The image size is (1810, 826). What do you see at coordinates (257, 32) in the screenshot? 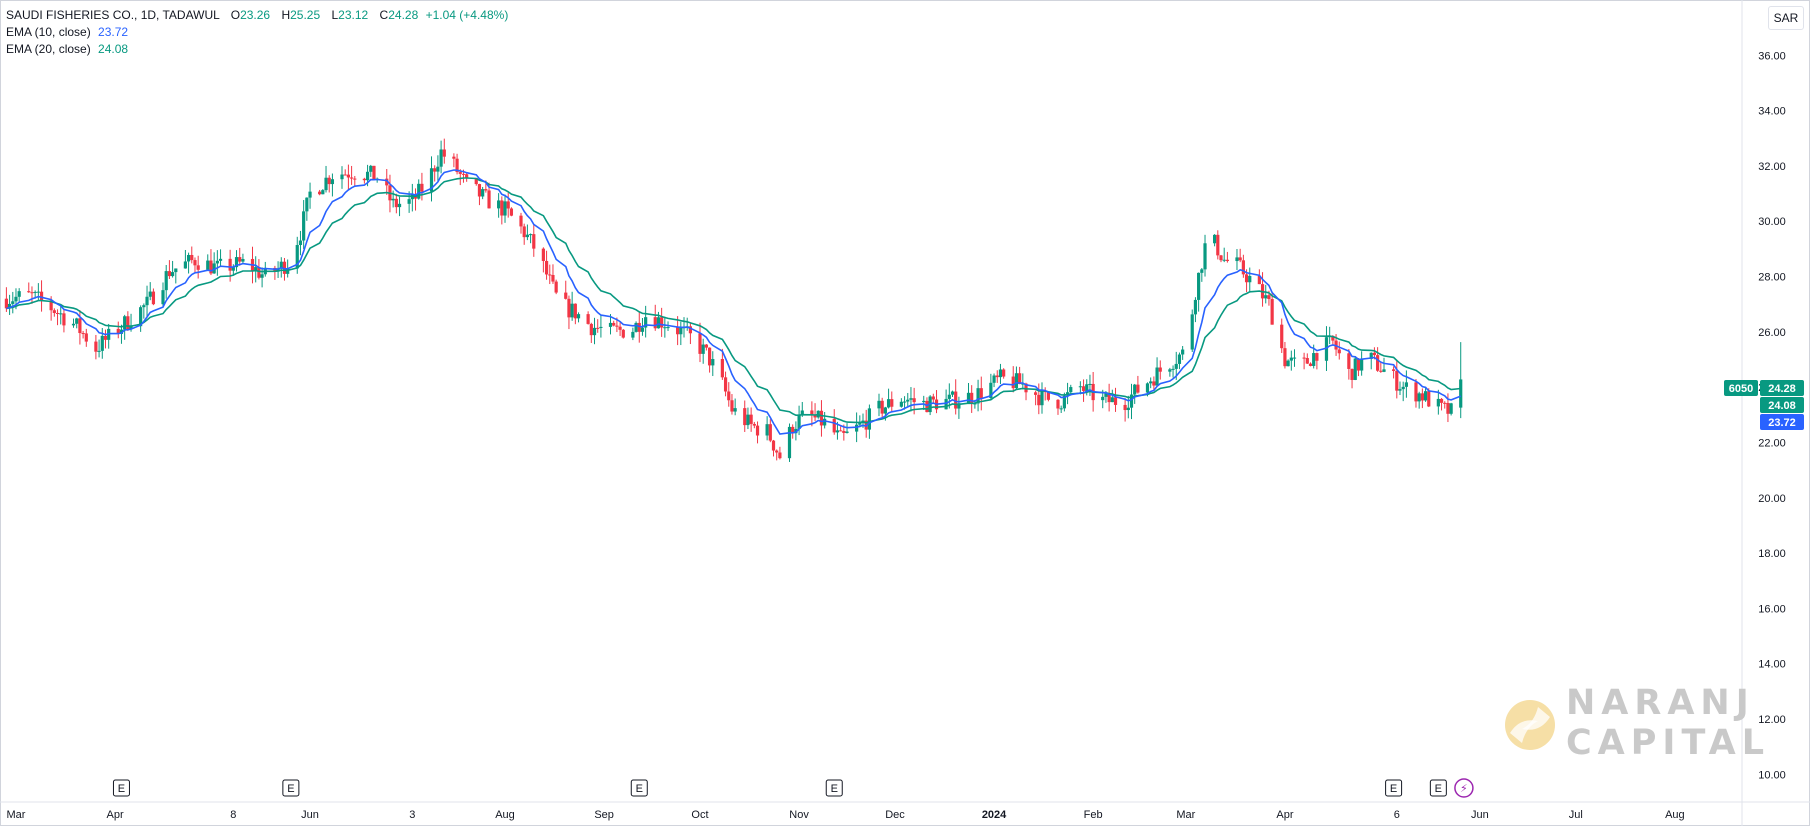
I see `ema10-legend-row: EMA (10, close) 23.72` at bounding box center [257, 32].